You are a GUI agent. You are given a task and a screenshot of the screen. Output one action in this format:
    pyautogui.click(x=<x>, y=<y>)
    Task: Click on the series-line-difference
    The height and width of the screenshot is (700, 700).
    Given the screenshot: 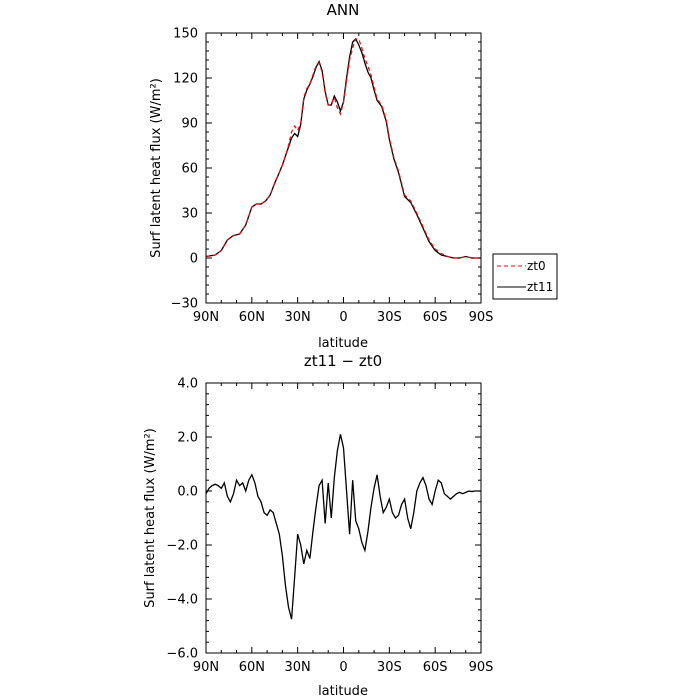 What is the action you would take?
    pyautogui.click(x=343, y=527)
    